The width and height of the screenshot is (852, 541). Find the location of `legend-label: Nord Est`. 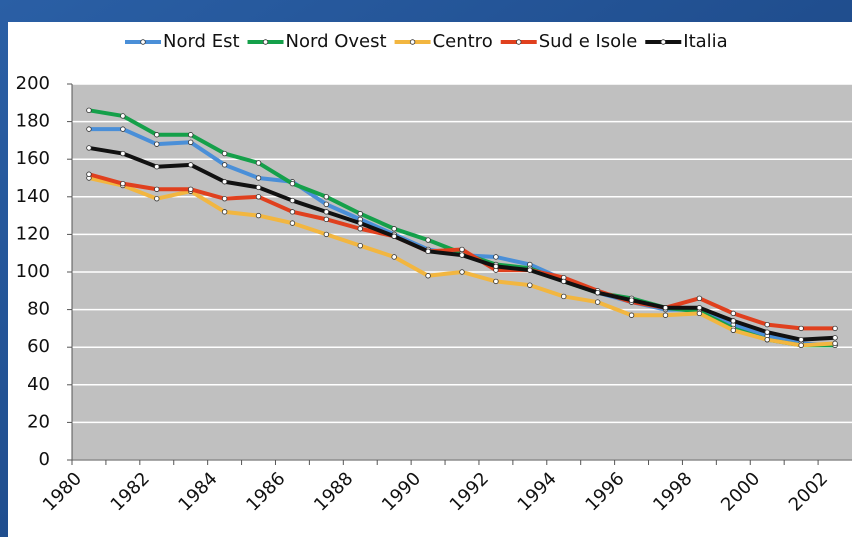

legend-label: Nord Est is located at coordinates (201, 41).